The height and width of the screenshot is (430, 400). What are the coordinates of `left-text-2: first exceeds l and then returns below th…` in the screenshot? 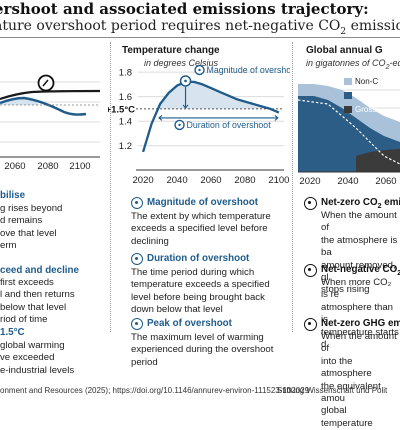 It's located at (37, 301).